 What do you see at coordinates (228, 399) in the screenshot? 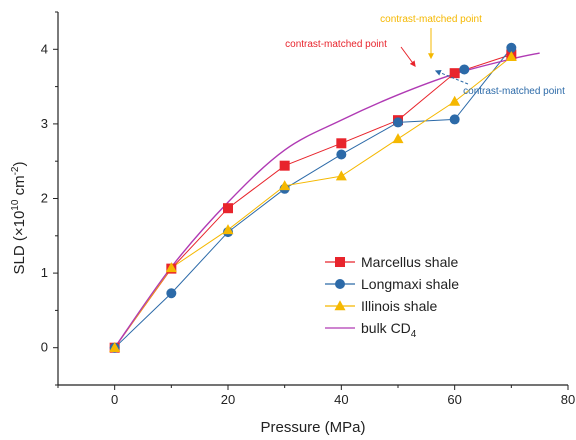
I see `x-tick-label: 20` at bounding box center [228, 399].